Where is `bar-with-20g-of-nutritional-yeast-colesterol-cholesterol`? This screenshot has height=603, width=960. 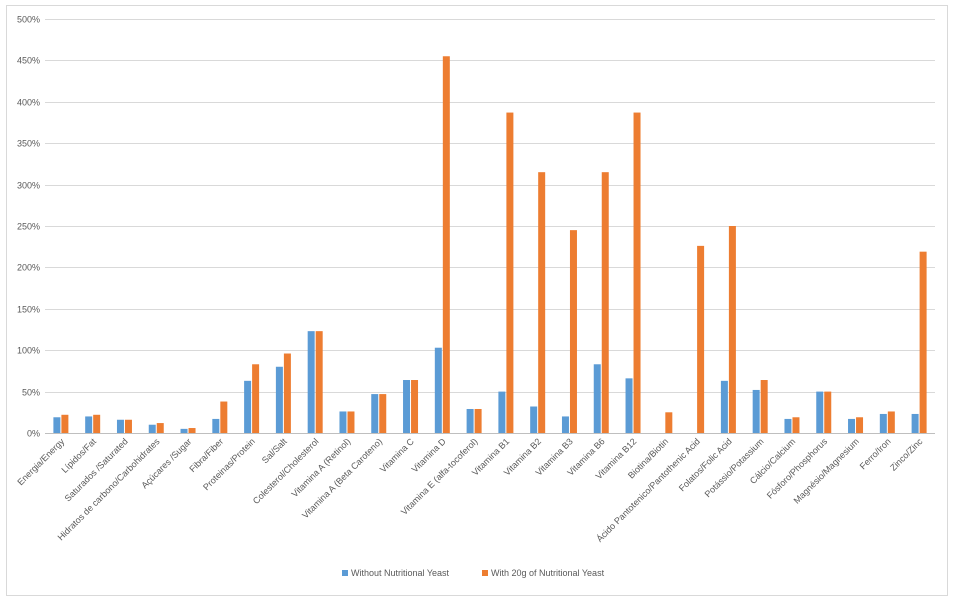
bar-with-20g-of-nutritional-yeast-colesterol-cholesterol is located at coordinates (319, 382).